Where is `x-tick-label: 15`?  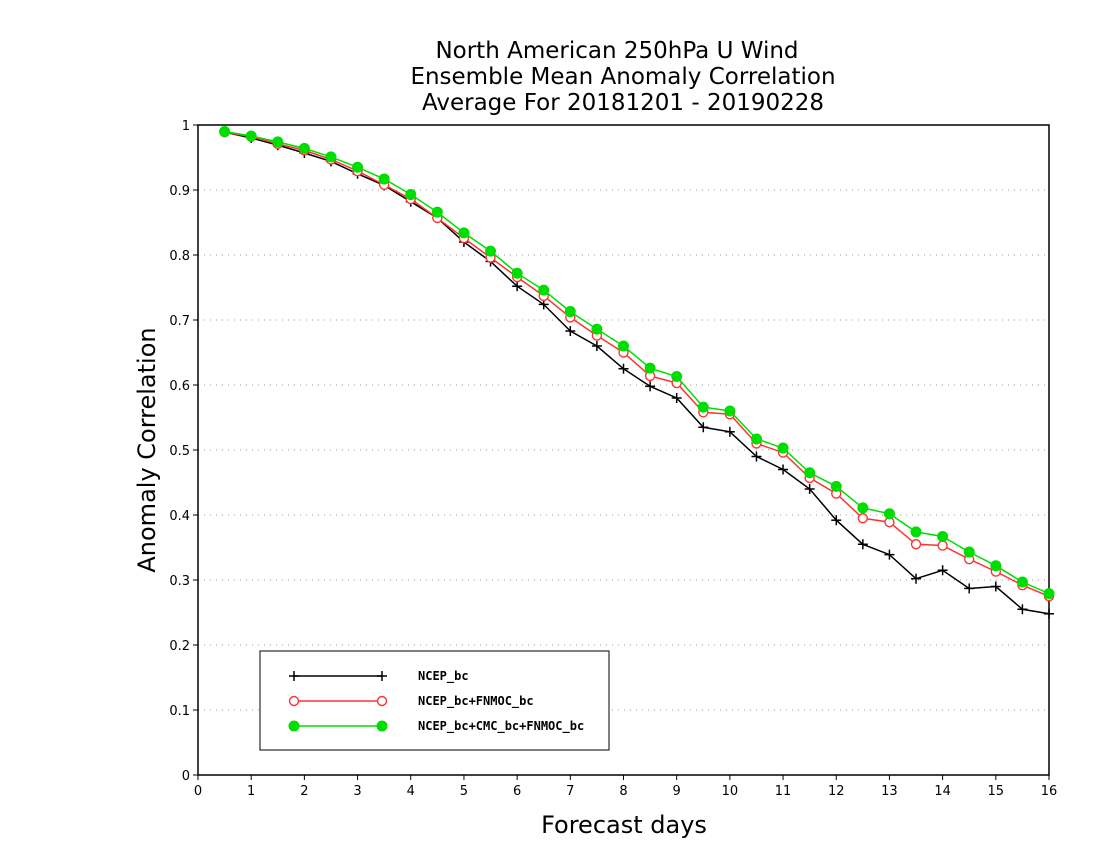 x-tick-label: 15 is located at coordinates (996, 791).